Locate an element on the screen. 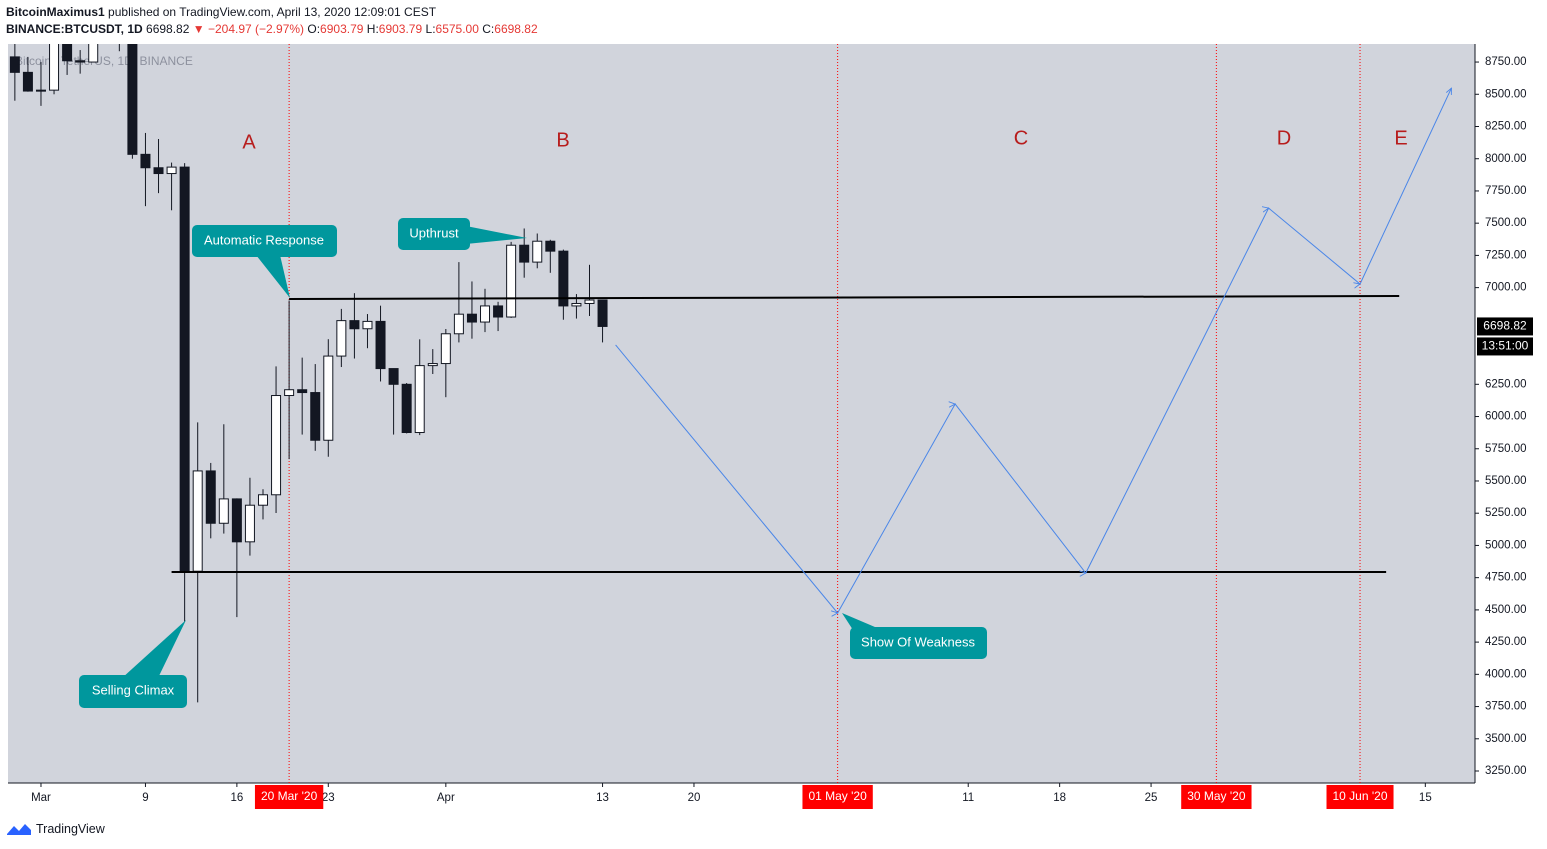 The width and height of the screenshot is (1547, 849). y-tick-label: 4000.00 is located at coordinates (1506, 674).